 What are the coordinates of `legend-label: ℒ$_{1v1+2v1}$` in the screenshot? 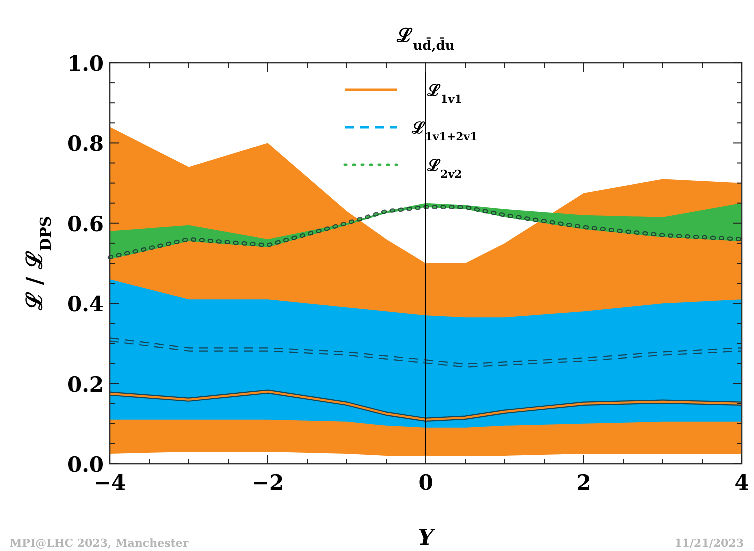 It's located at (444, 130).